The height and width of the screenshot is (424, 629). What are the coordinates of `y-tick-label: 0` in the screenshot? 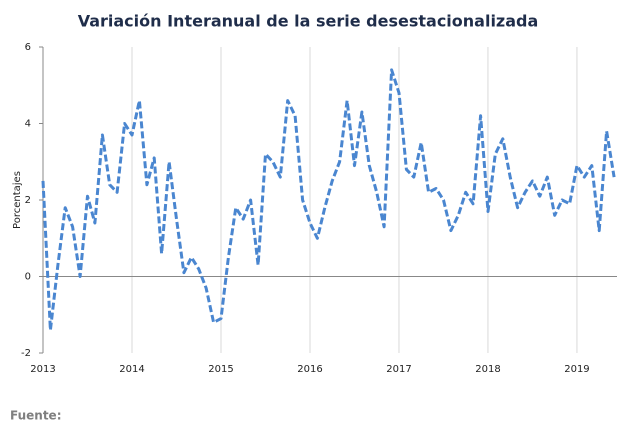 It's located at (28, 277).